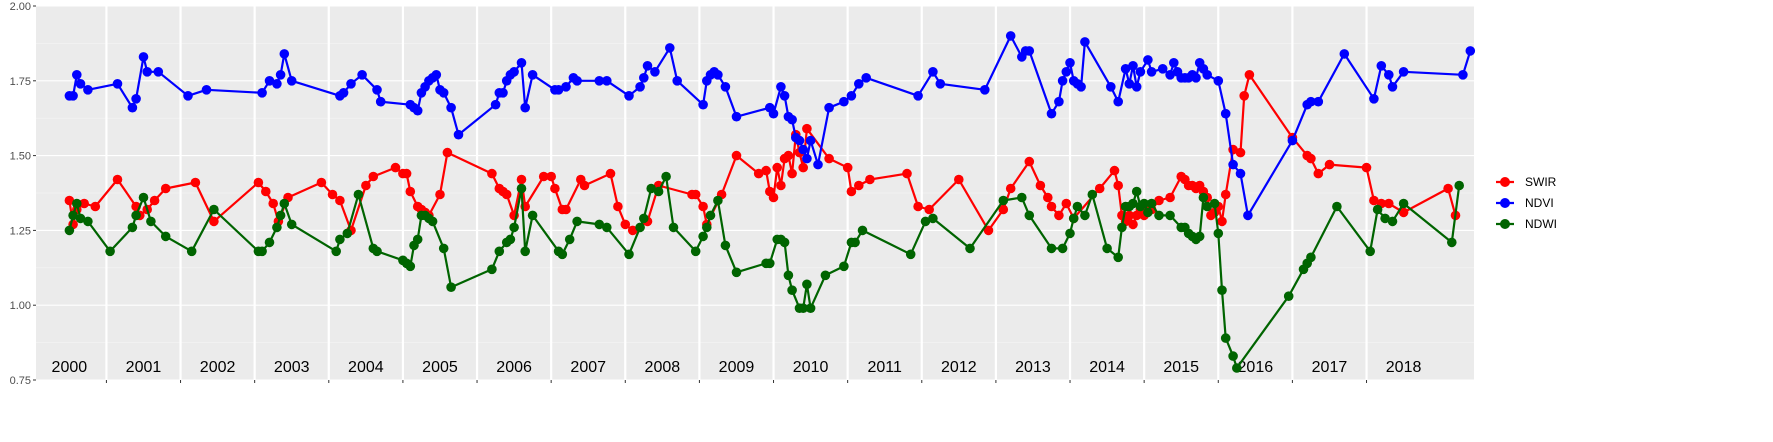 The image size is (1773, 442). Describe the element at coordinates (1256, 367) in the screenshot. I see `year-label: 2016` at that location.